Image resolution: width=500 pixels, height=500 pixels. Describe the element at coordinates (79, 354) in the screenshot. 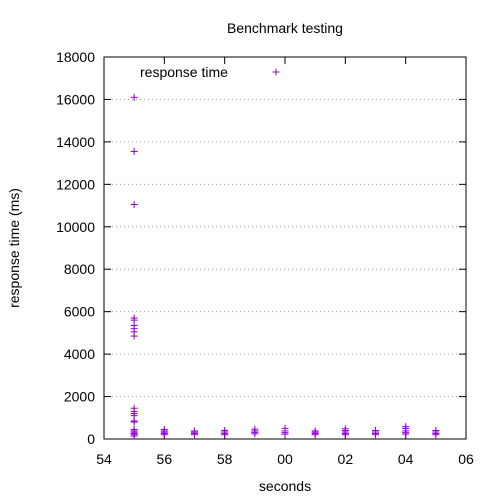

I see `y-tick-label: 4000` at that location.